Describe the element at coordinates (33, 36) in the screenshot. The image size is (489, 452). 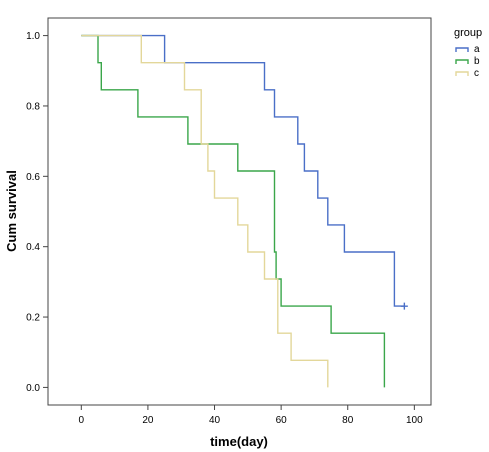
I see `y-tick-label: 1.0` at that location.